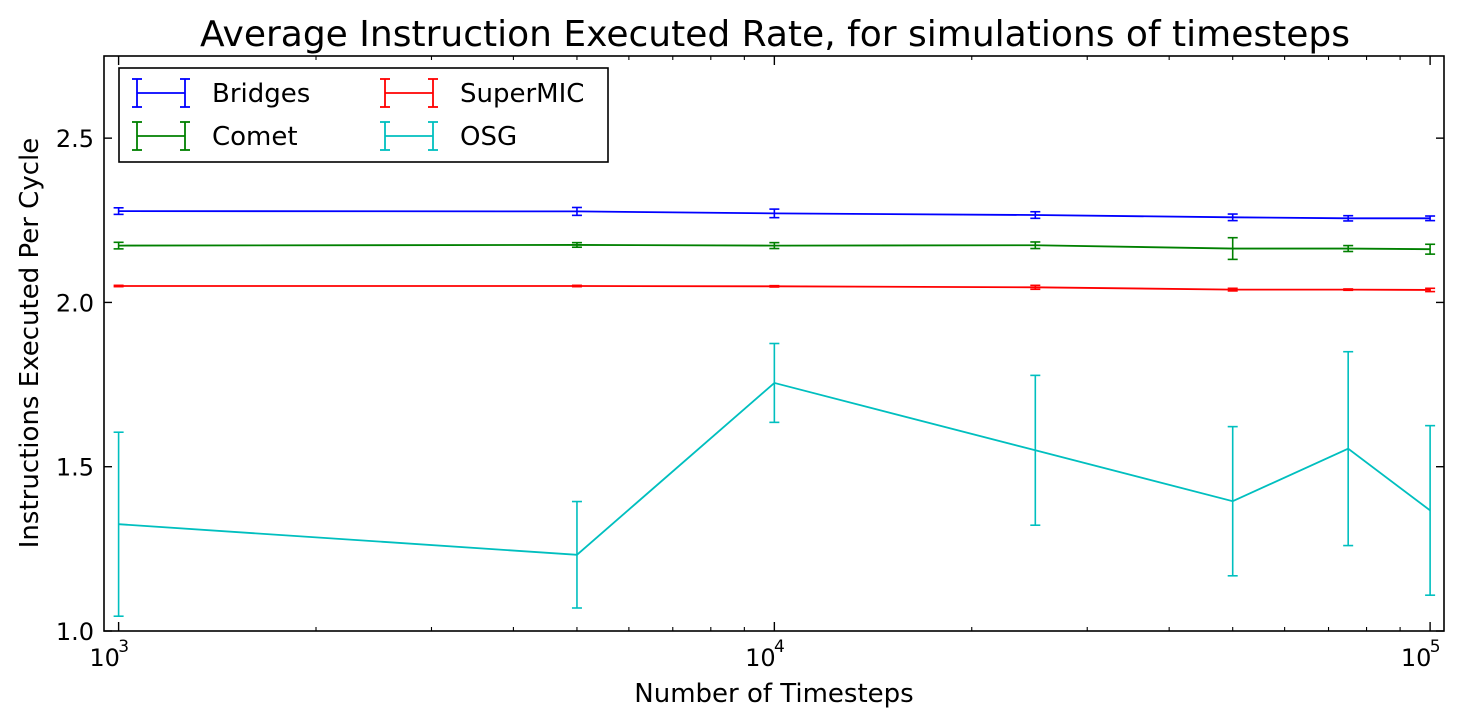  I want to click on legend-entry-osg: OSG, so click(448, 136).